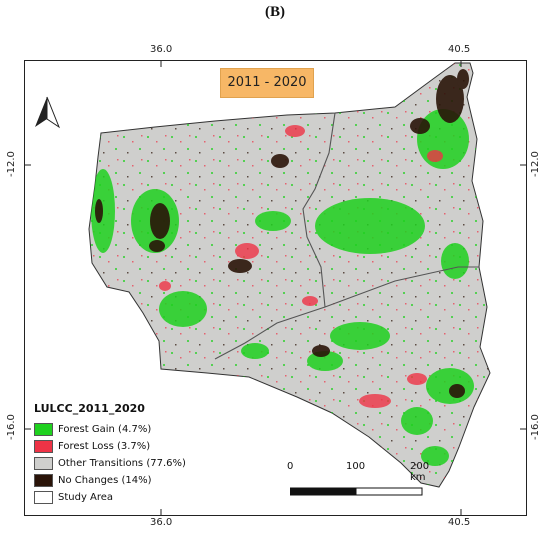  What do you see at coordinates (149, 497) in the screenshot?
I see `legend-item-study-area: Study Area` at bounding box center [149, 497].